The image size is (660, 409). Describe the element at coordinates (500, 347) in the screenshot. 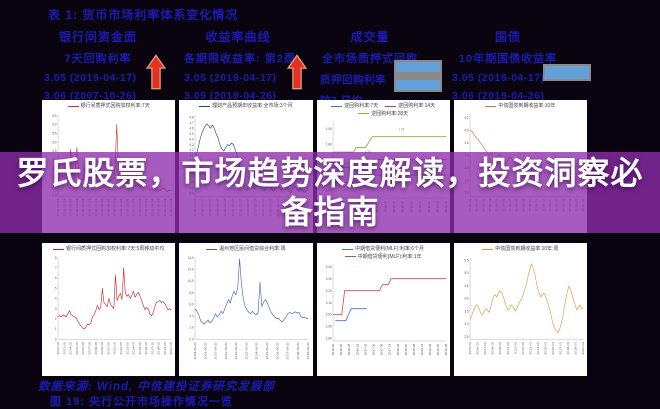

I see `svg-text: 2009-03` at that location.